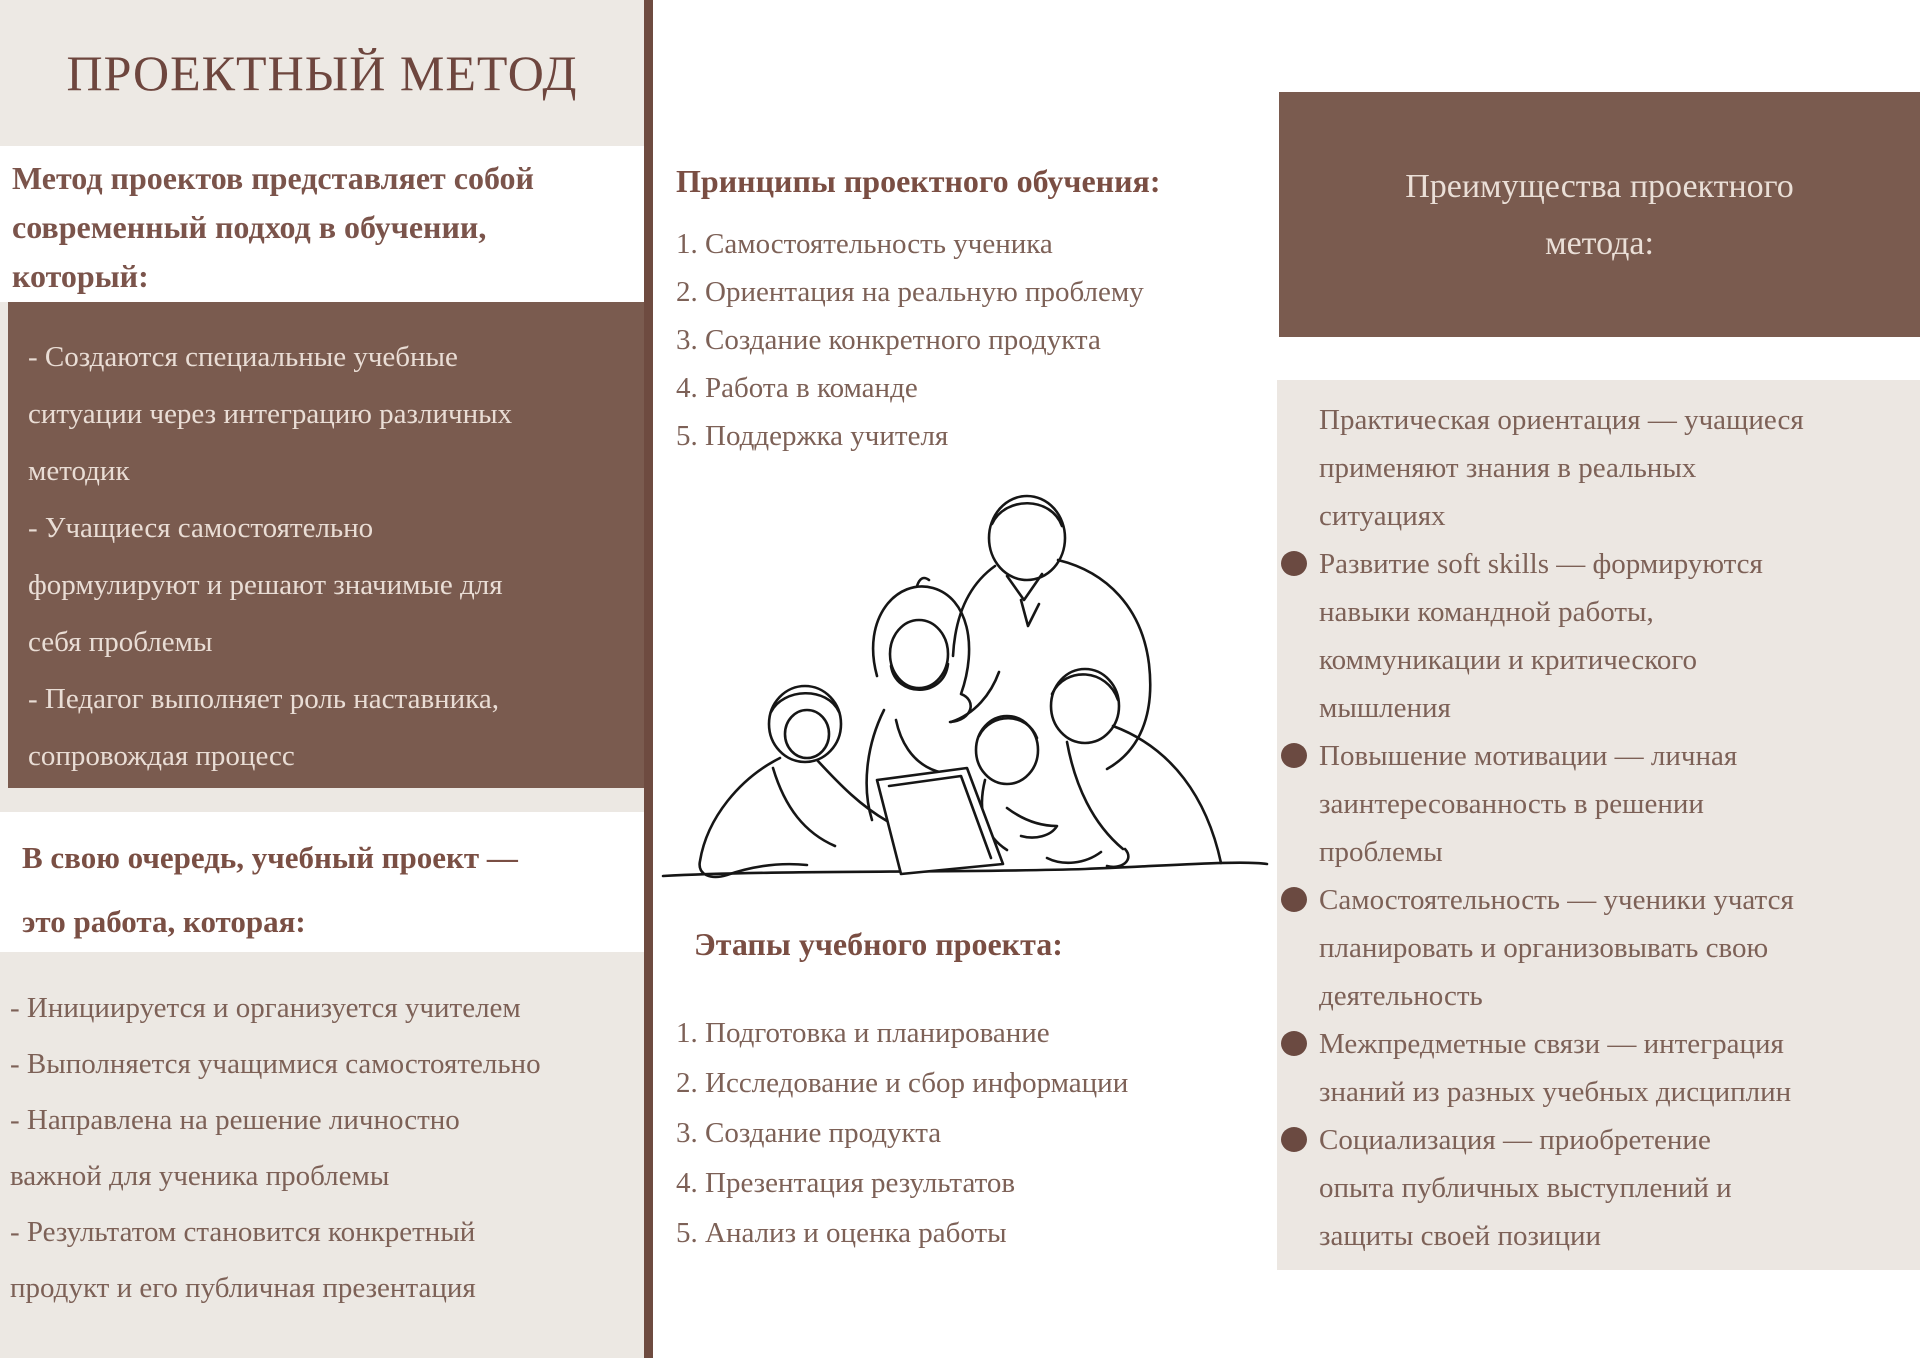 The width and height of the screenshot is (1920, 1358). I want to click on advantage-line: применяют знания в реальных, so click(1508, 468).